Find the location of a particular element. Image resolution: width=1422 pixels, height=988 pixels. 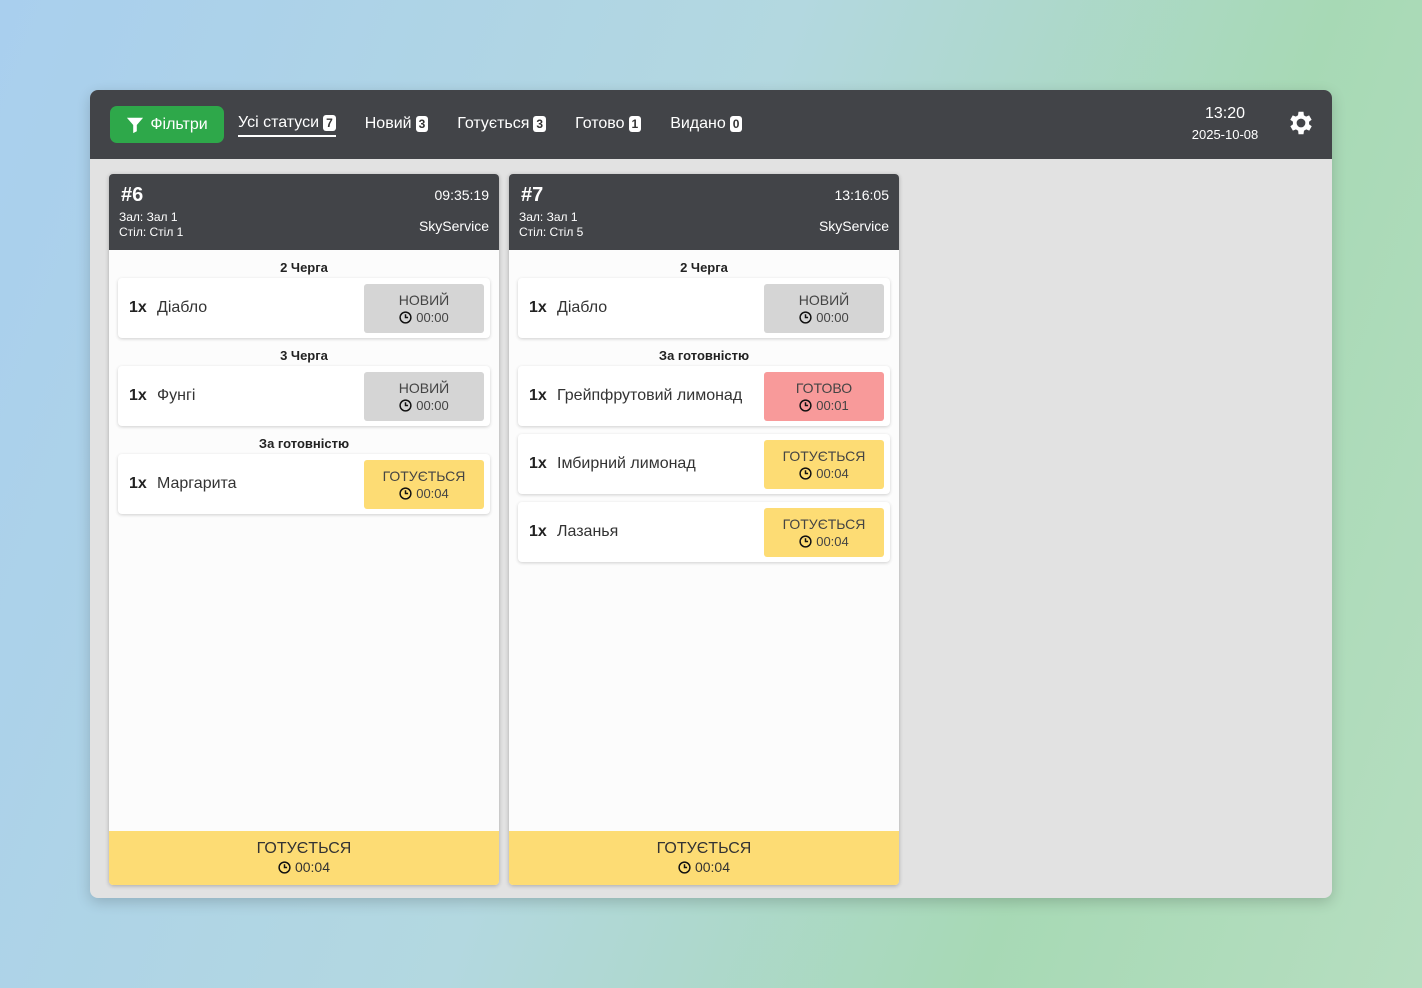

clock: 13:20 2025-10-08 is located at coordinates (1225, 123).